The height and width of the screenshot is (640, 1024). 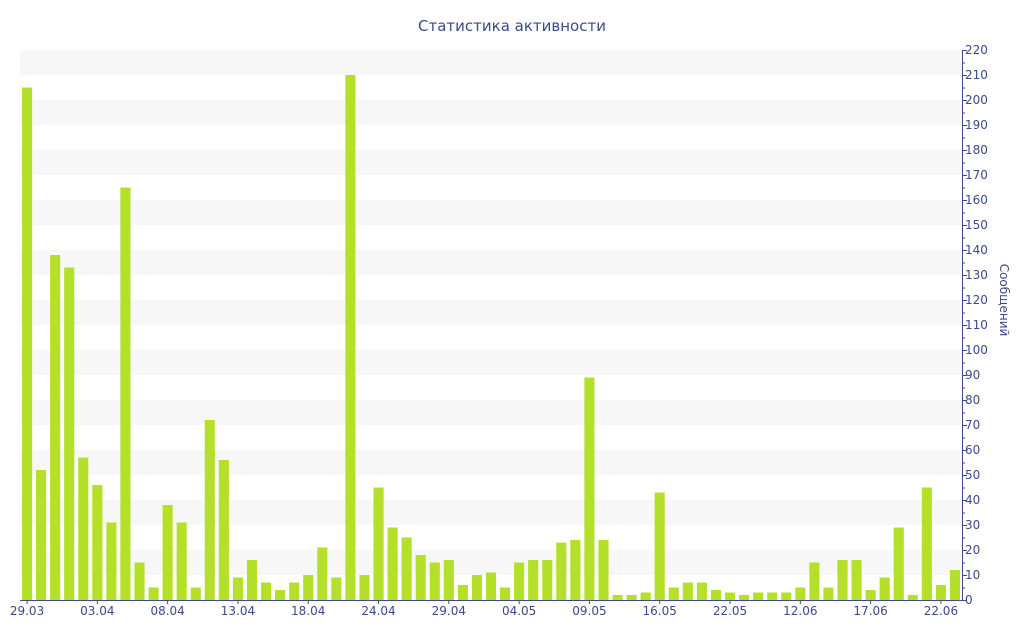 What do you see at coordinates (1004, 300) in the screenshot?
I see `y-axis-label: Сообщений` at bounding box center [1004, 300].